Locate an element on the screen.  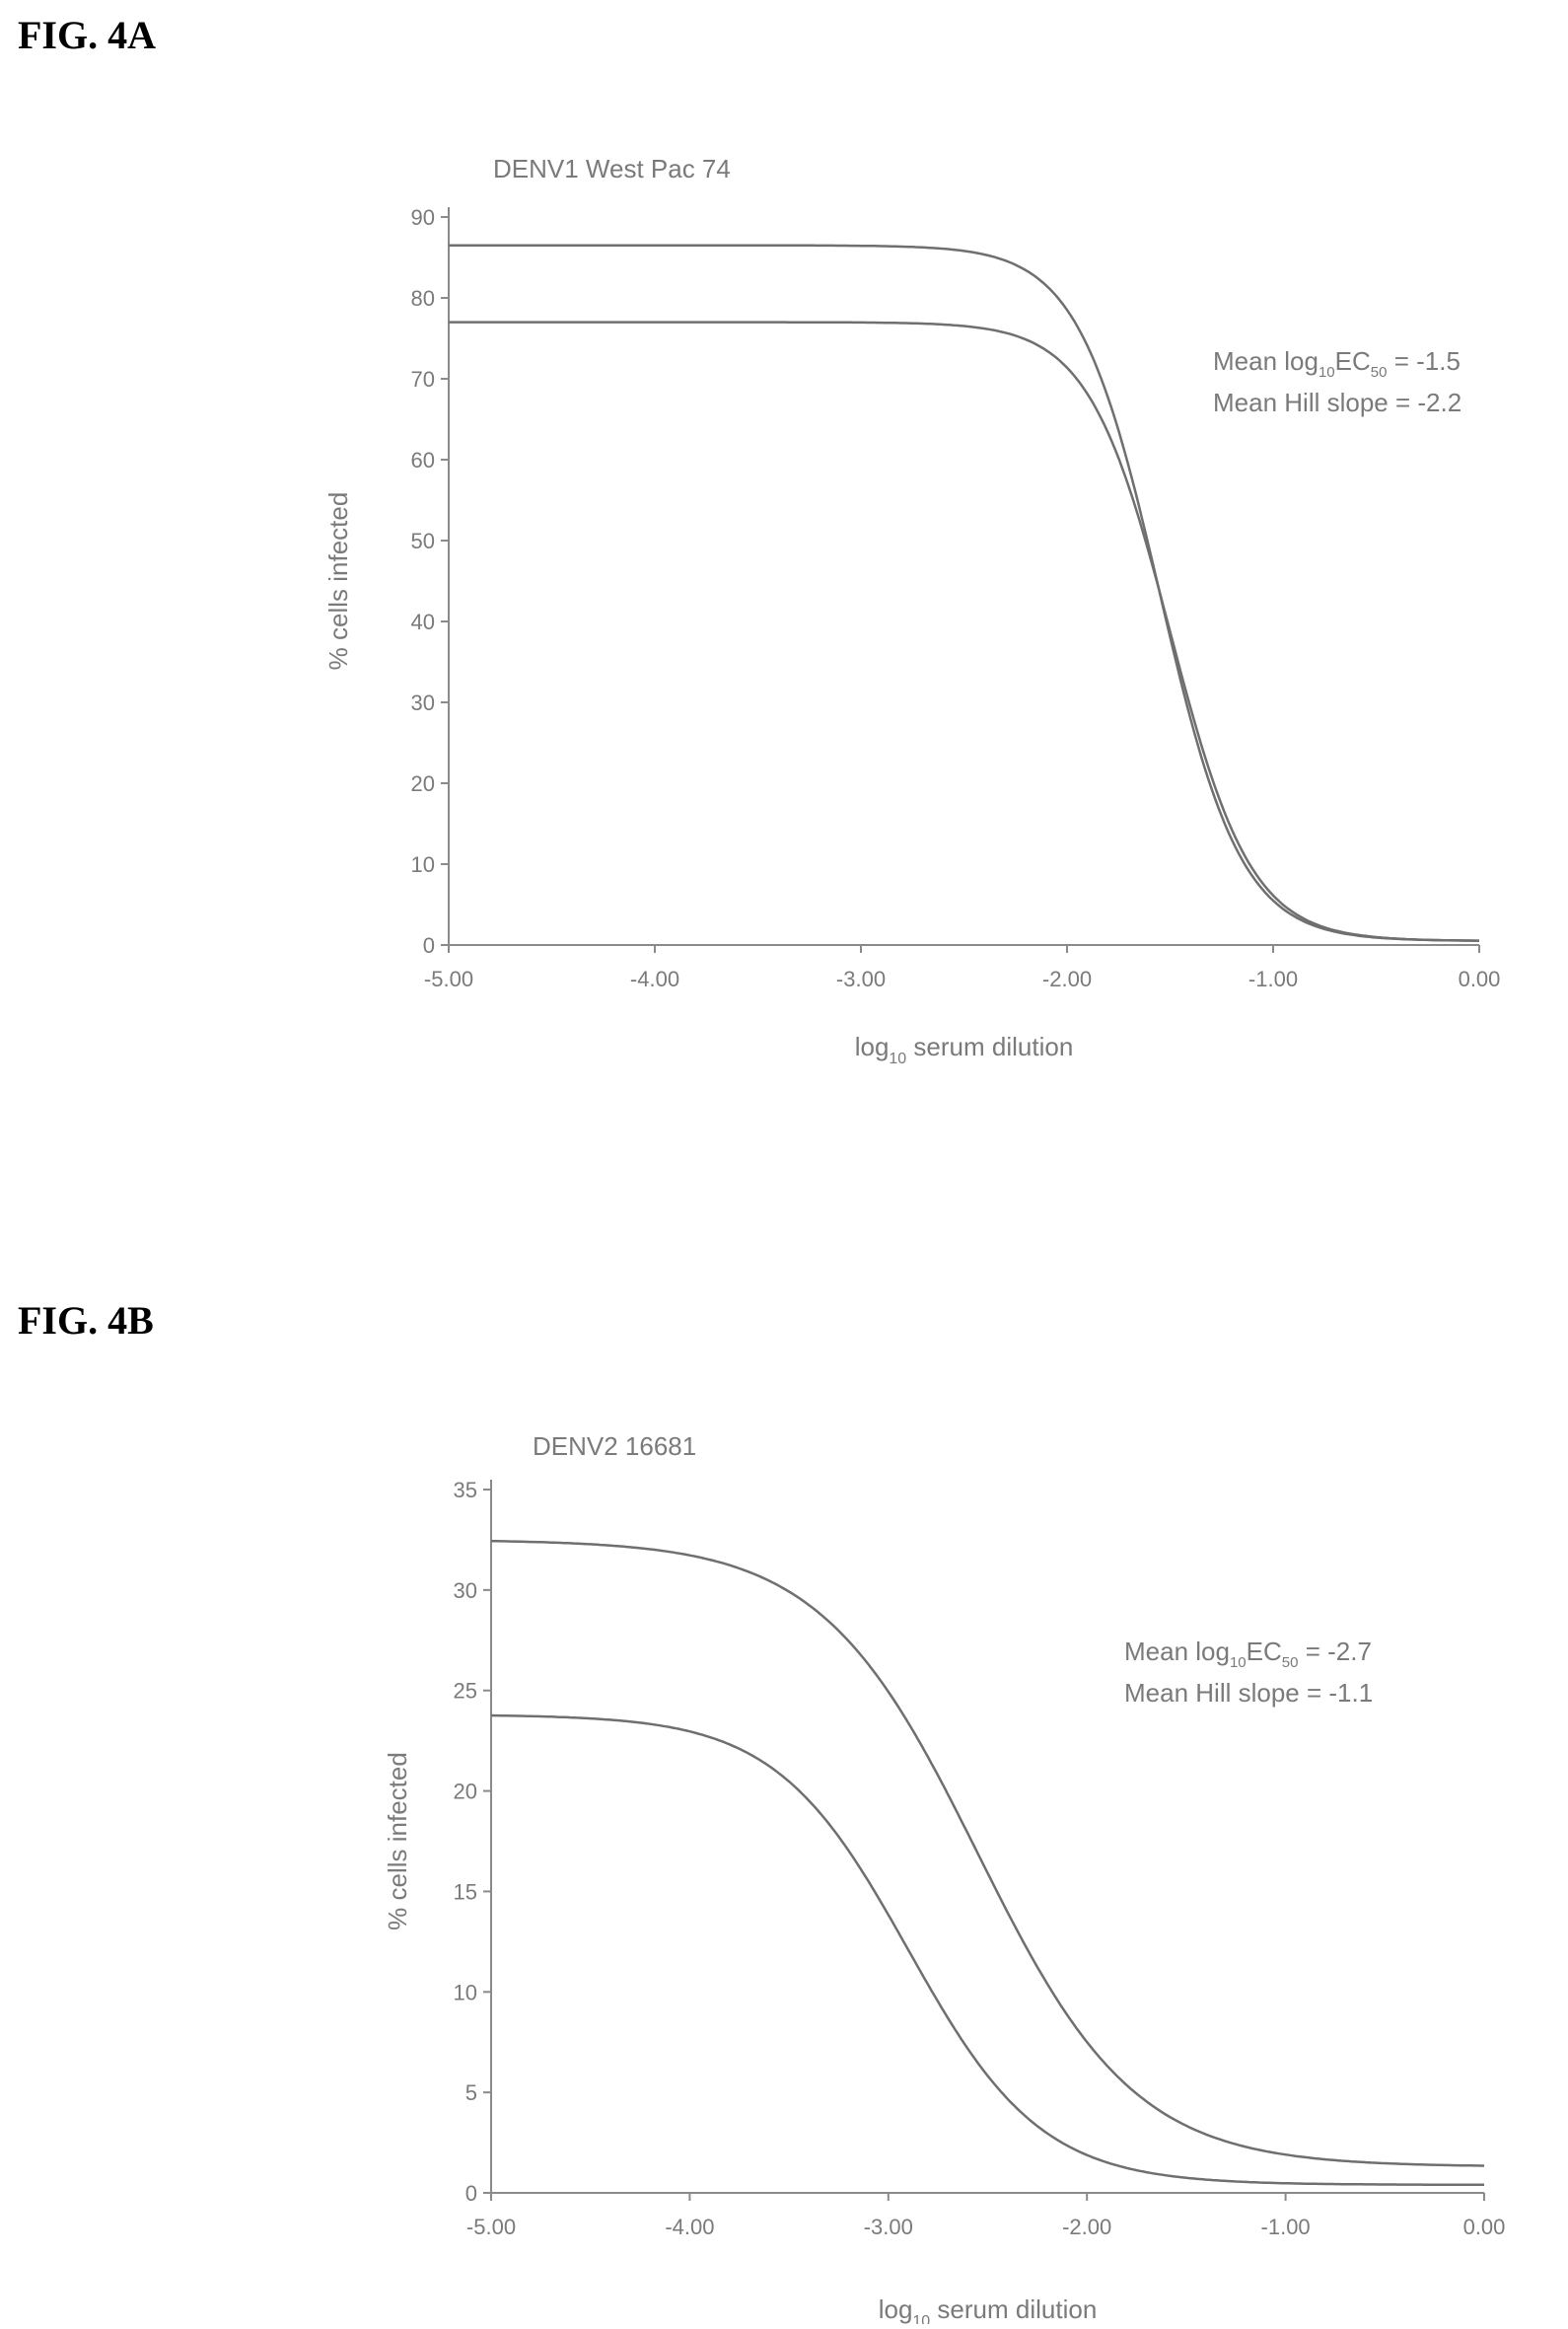
chart-title: DENV2 16681 is located at coordinates (614, 1446).